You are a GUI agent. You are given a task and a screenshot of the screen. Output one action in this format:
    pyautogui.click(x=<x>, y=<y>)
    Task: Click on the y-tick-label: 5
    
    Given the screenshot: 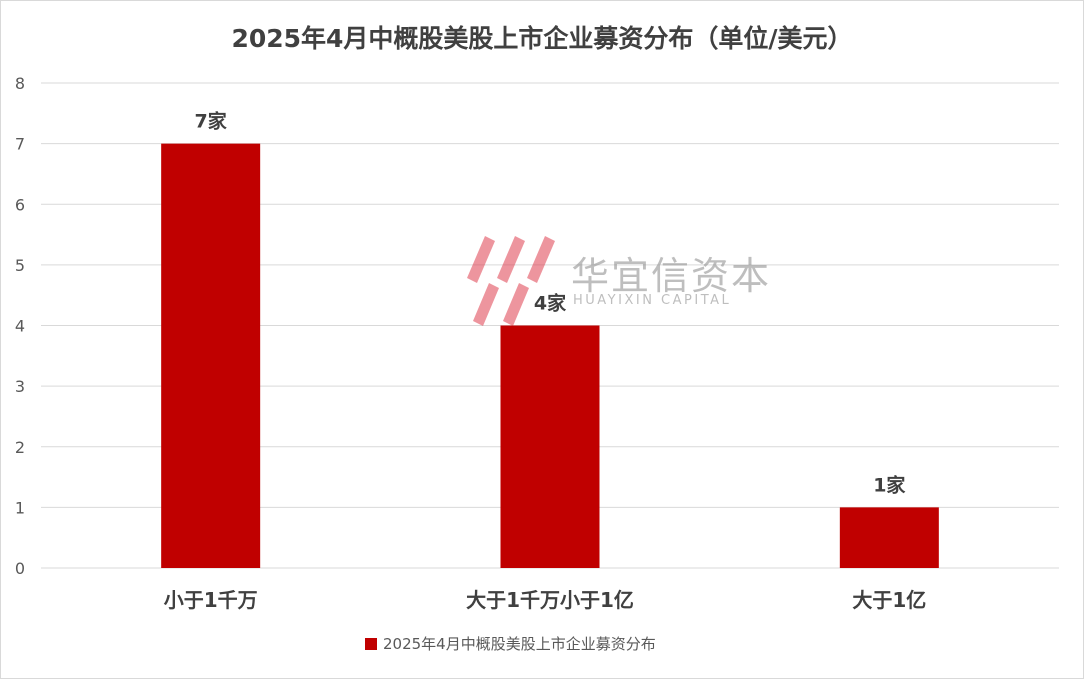 What is the action you would take?
    pyautogui.click(x=20, y=265)
    